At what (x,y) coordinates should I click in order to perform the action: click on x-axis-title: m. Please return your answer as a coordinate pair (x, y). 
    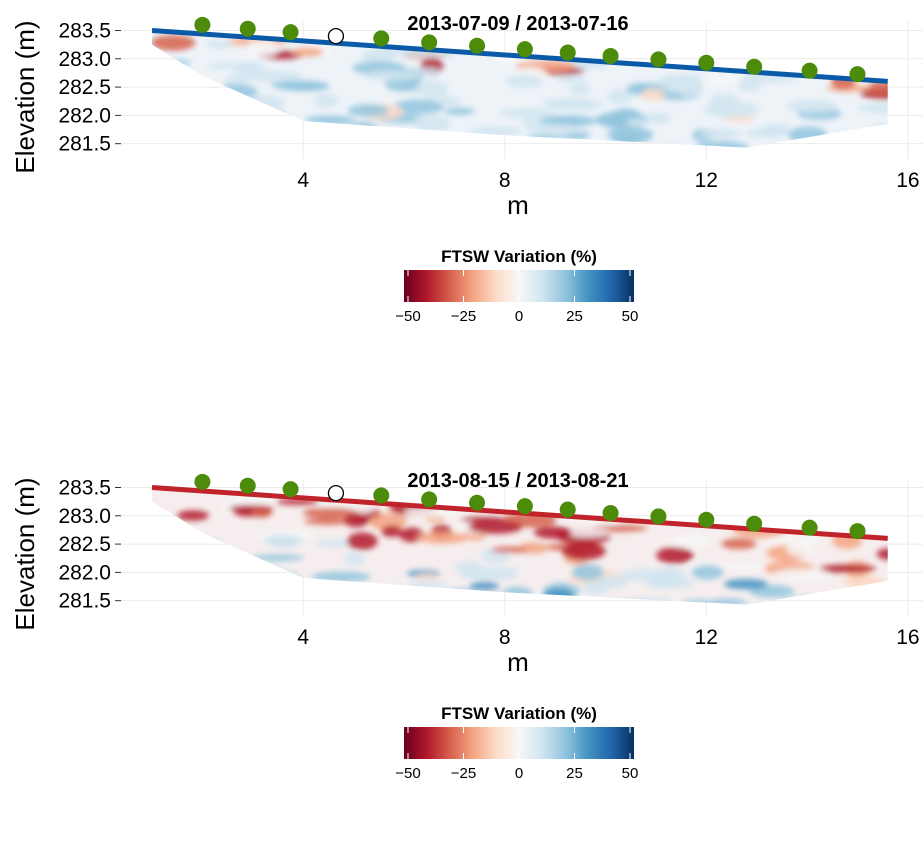
    Looking at the image, I should click on (518, 205).